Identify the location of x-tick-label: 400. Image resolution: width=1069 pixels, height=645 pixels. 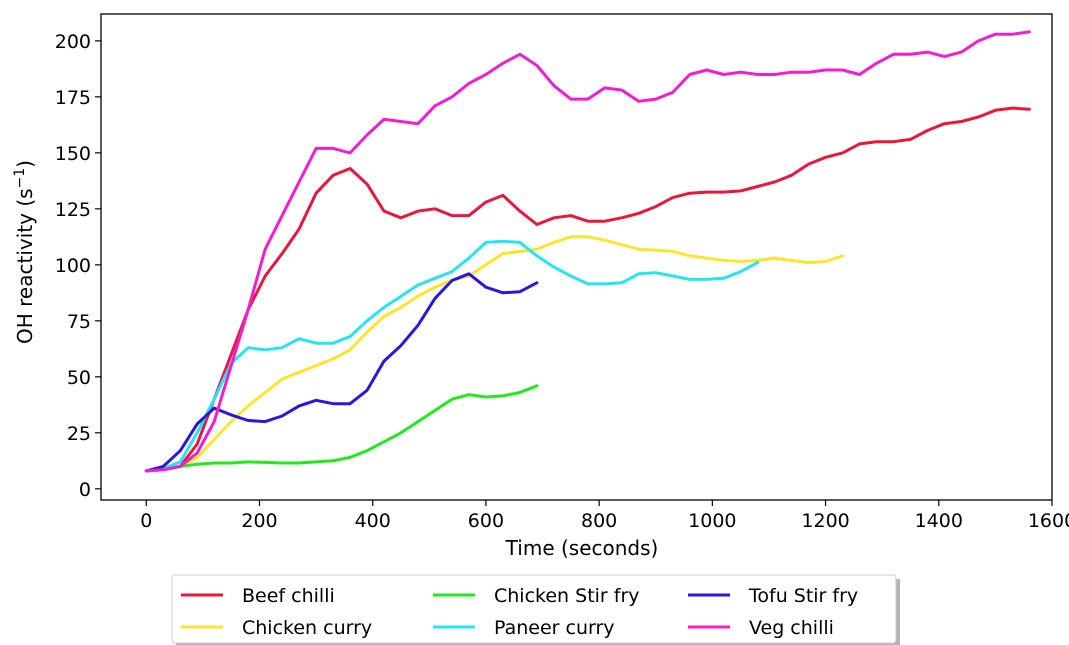
(373, 521).